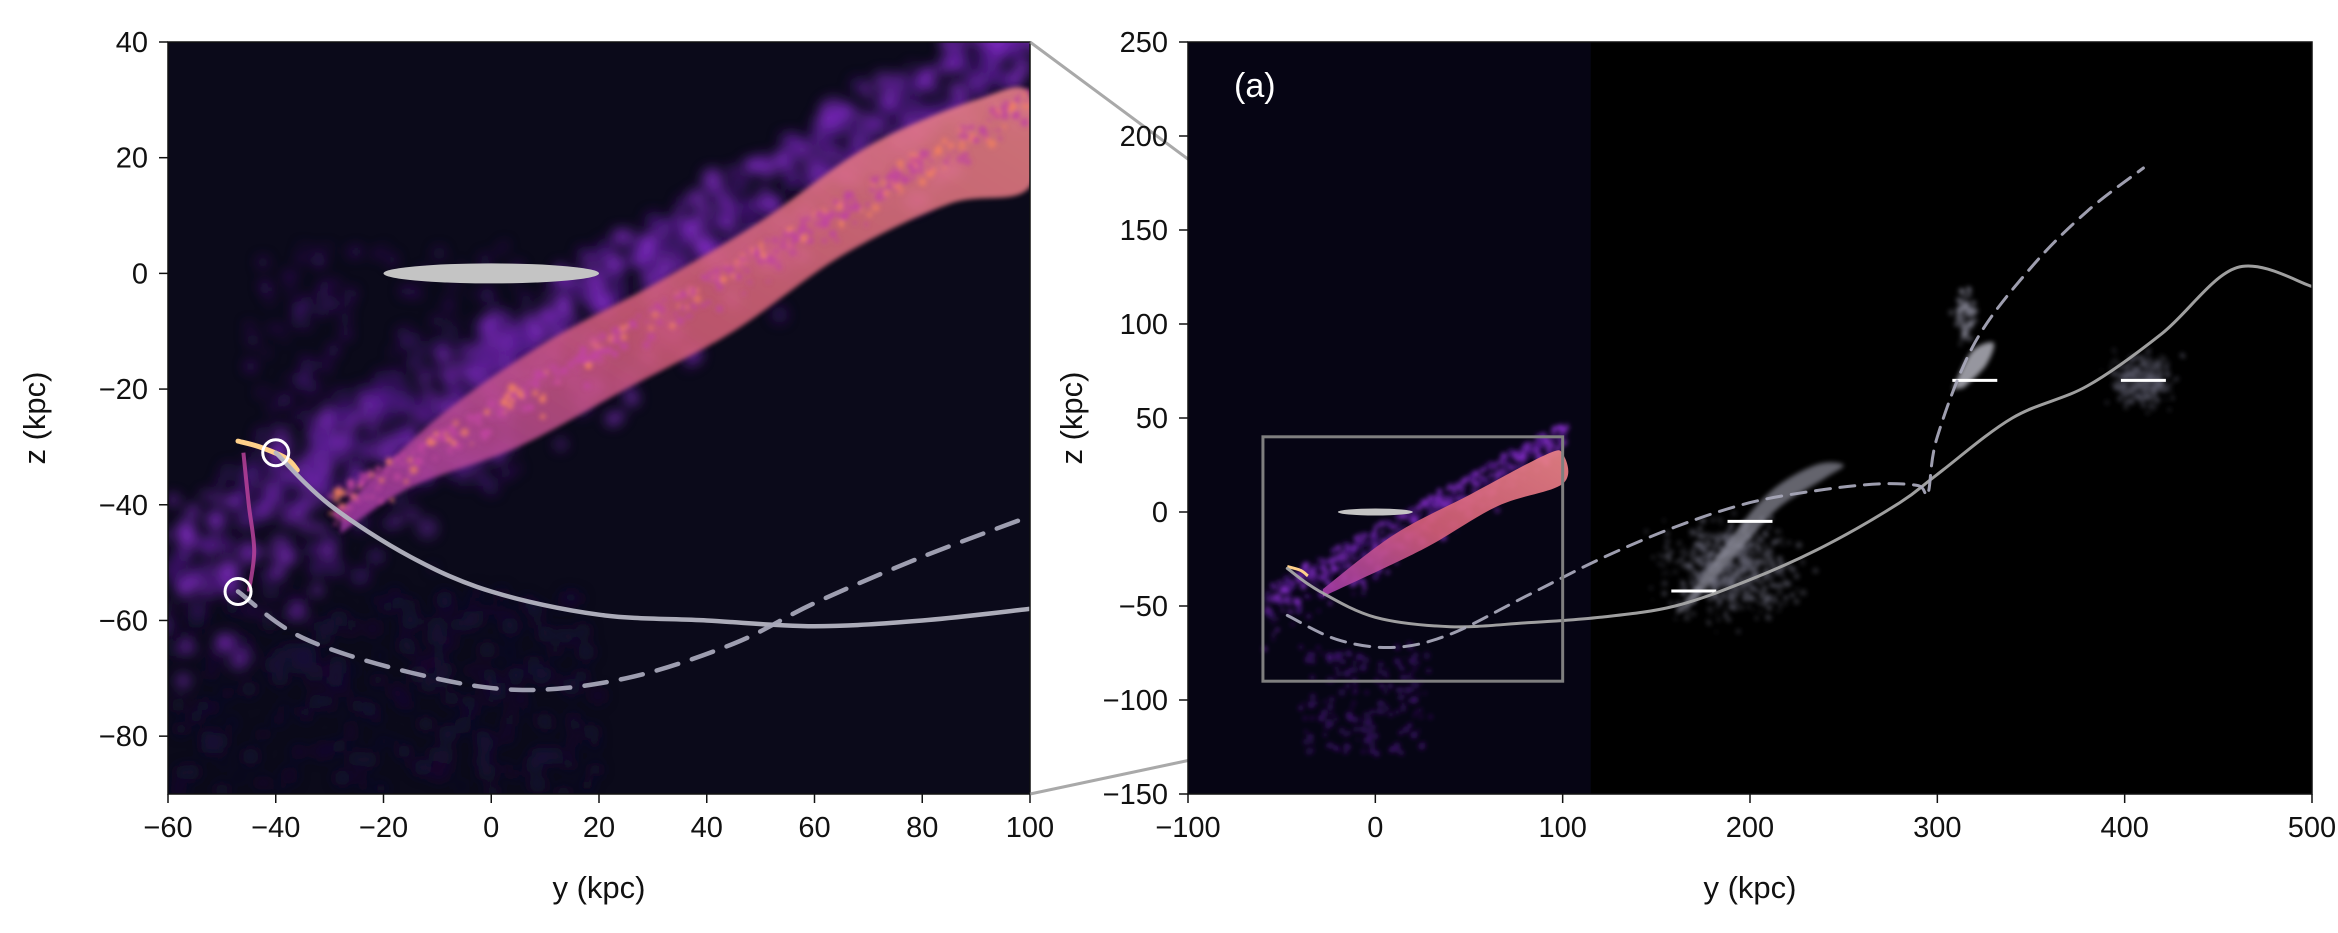  Describe the element at coordinates (34, 418) in the screenshot. I see `left-y-axis-label: z (kpc)` at that location.